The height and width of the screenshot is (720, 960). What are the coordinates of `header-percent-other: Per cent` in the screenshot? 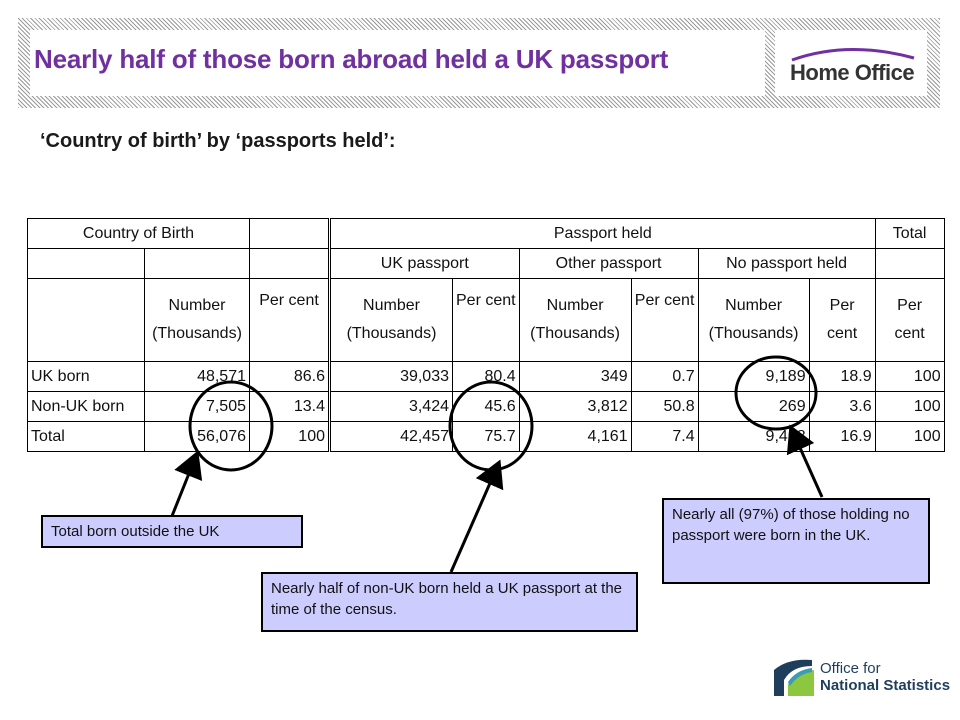 It's located at (664, 320).